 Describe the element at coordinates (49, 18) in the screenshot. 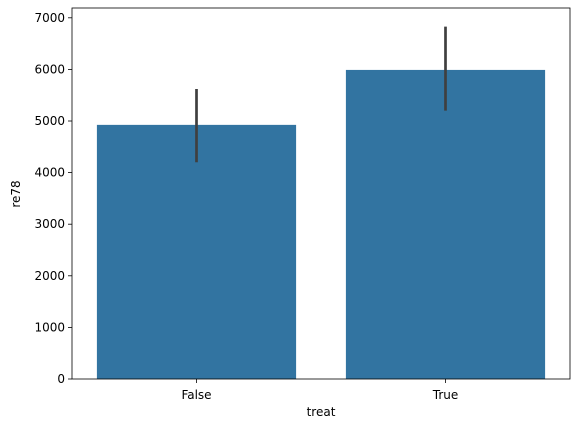

I see `y-tick-label: 7000` at that location.